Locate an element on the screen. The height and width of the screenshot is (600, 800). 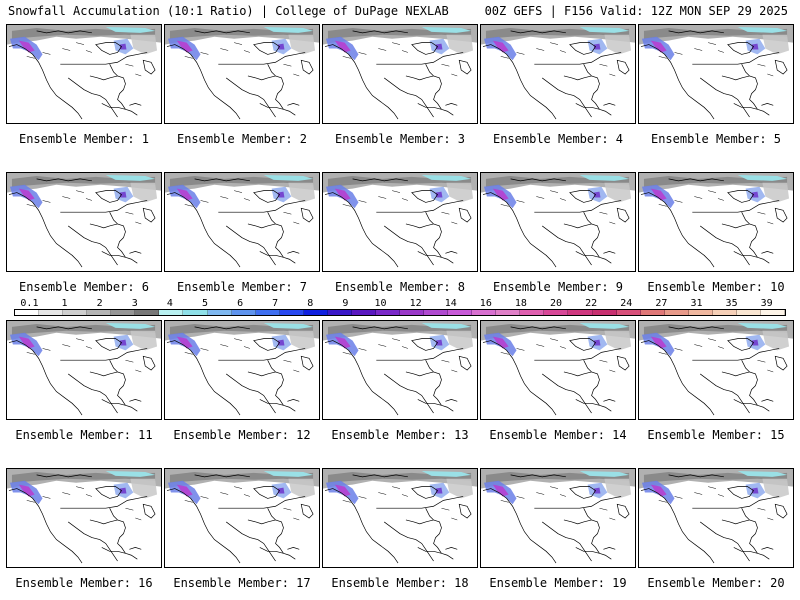
color-scale-tick-label: 8 is located at coordinates (310, 303).